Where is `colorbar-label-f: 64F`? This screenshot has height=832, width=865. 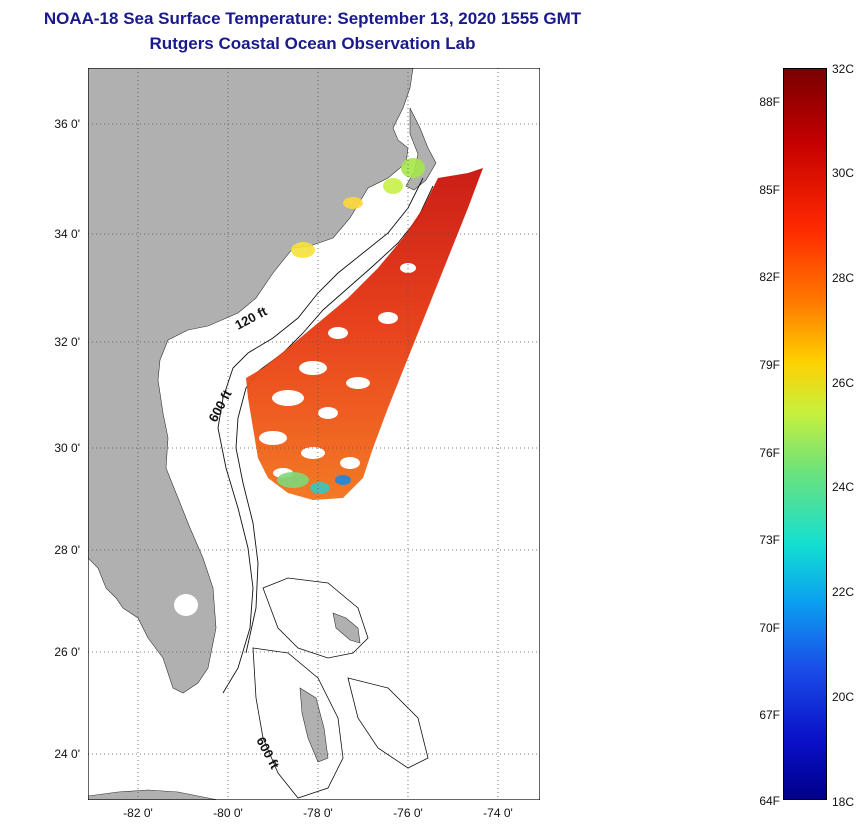
colorbar-label-f: 64F is located at coordinates (769, 801).